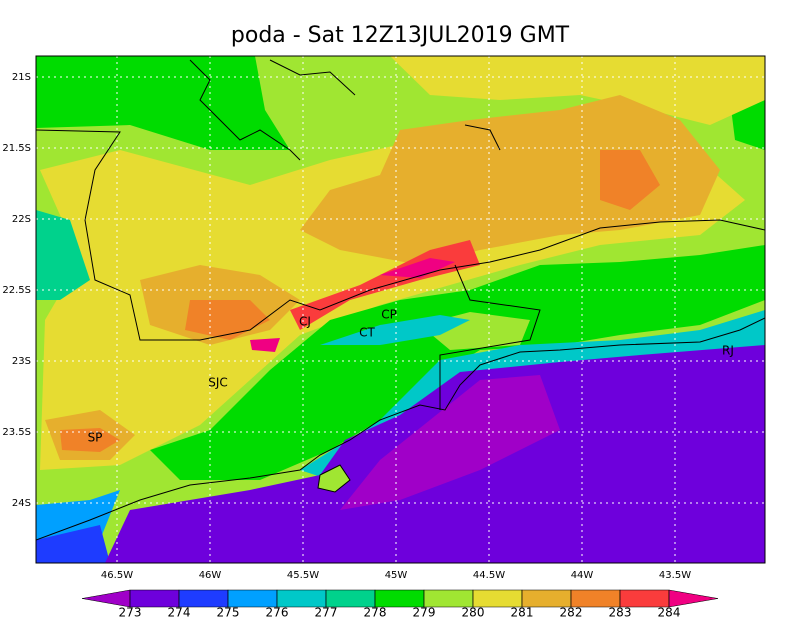 This screenshot has width=800, height=618. What do you see at coordinates (571, 612) in the screenshot?
I see `colorbar-label: 282` at bounding box center [571, 612].